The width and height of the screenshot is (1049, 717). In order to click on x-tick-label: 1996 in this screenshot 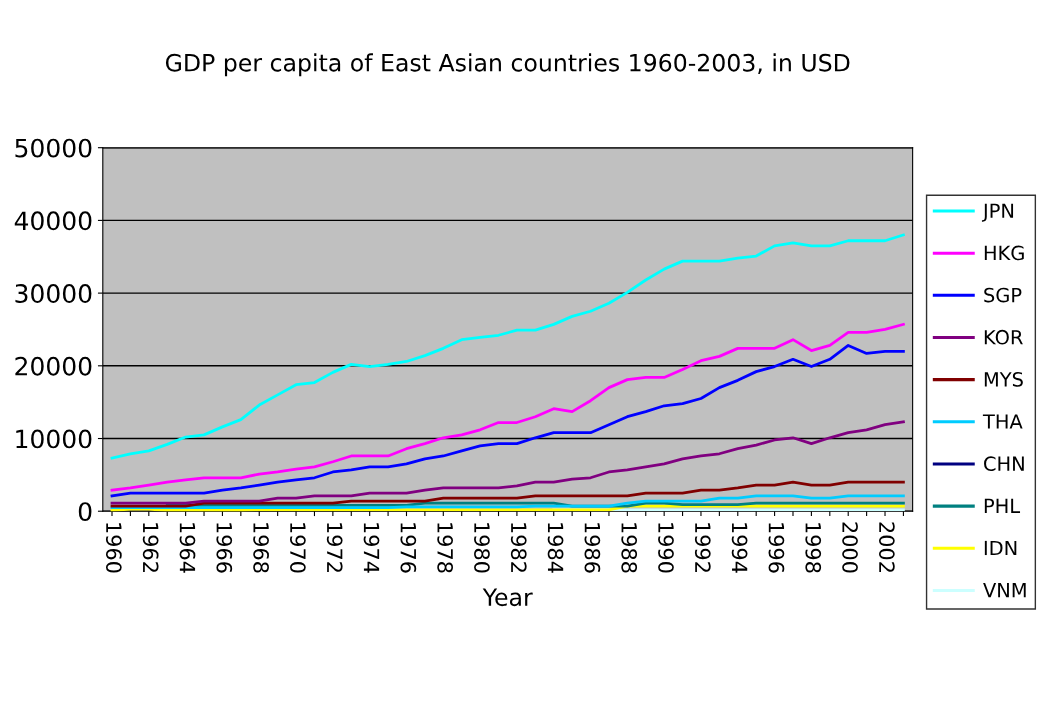, I will do `click(776, 548)`.